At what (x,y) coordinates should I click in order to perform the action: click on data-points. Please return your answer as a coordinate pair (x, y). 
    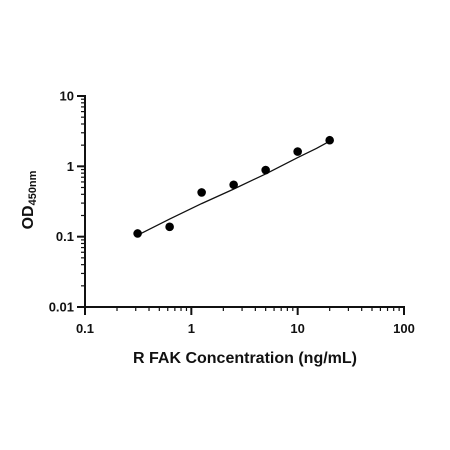
    Looking at the image, I should click on (233, 186).